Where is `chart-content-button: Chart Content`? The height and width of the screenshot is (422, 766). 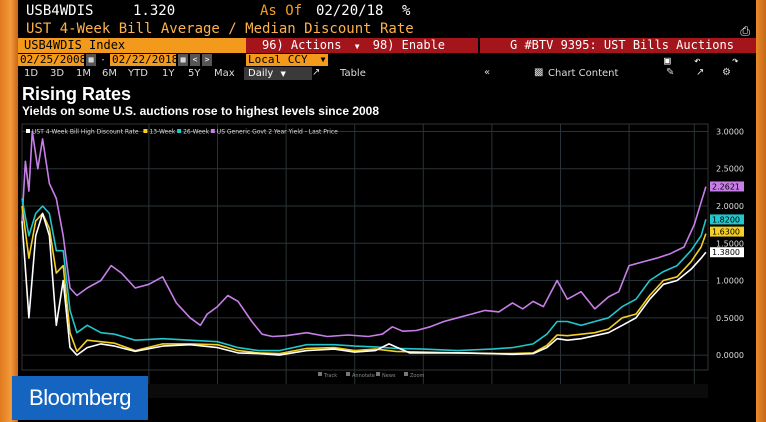 chart-content-button: Chart Content is located at coordinates (583, 73).